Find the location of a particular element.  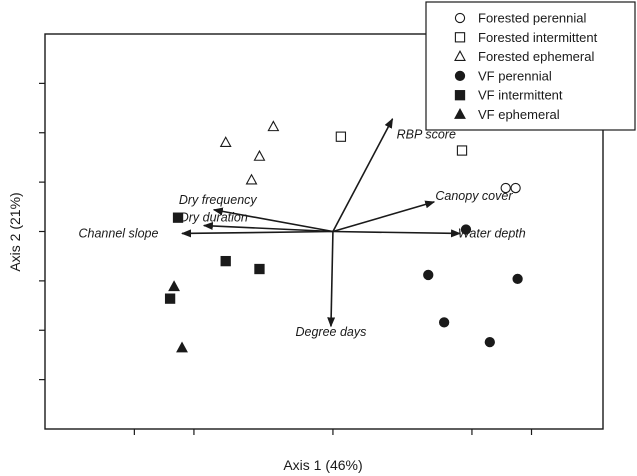

vector-channel-slope is located at coordinates (257, 233).